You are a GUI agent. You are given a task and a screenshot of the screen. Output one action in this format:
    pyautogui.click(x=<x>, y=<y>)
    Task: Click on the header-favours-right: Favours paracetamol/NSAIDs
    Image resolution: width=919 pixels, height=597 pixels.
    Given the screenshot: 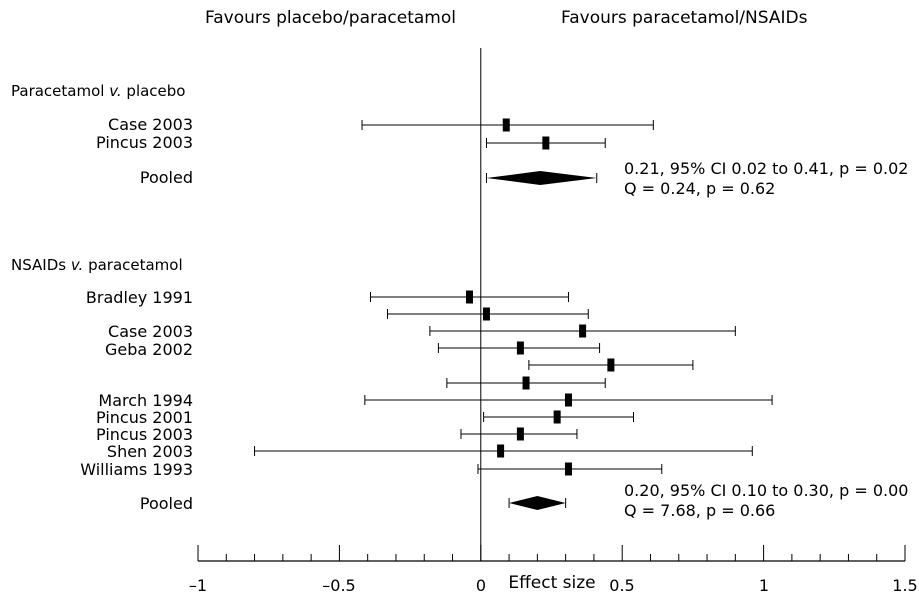 What is the action you would take?
    pyautogui.click(x=684, y=18)
    